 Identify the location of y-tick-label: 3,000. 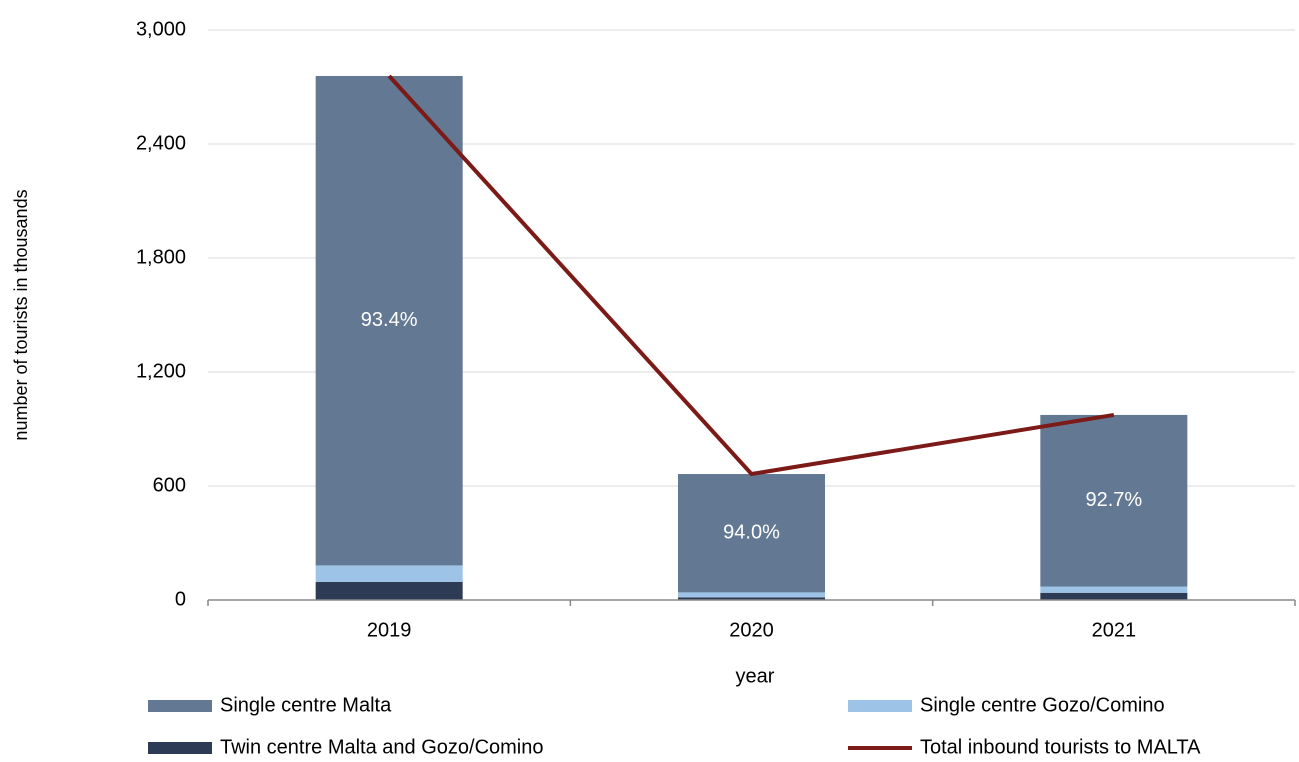
(161, 29).